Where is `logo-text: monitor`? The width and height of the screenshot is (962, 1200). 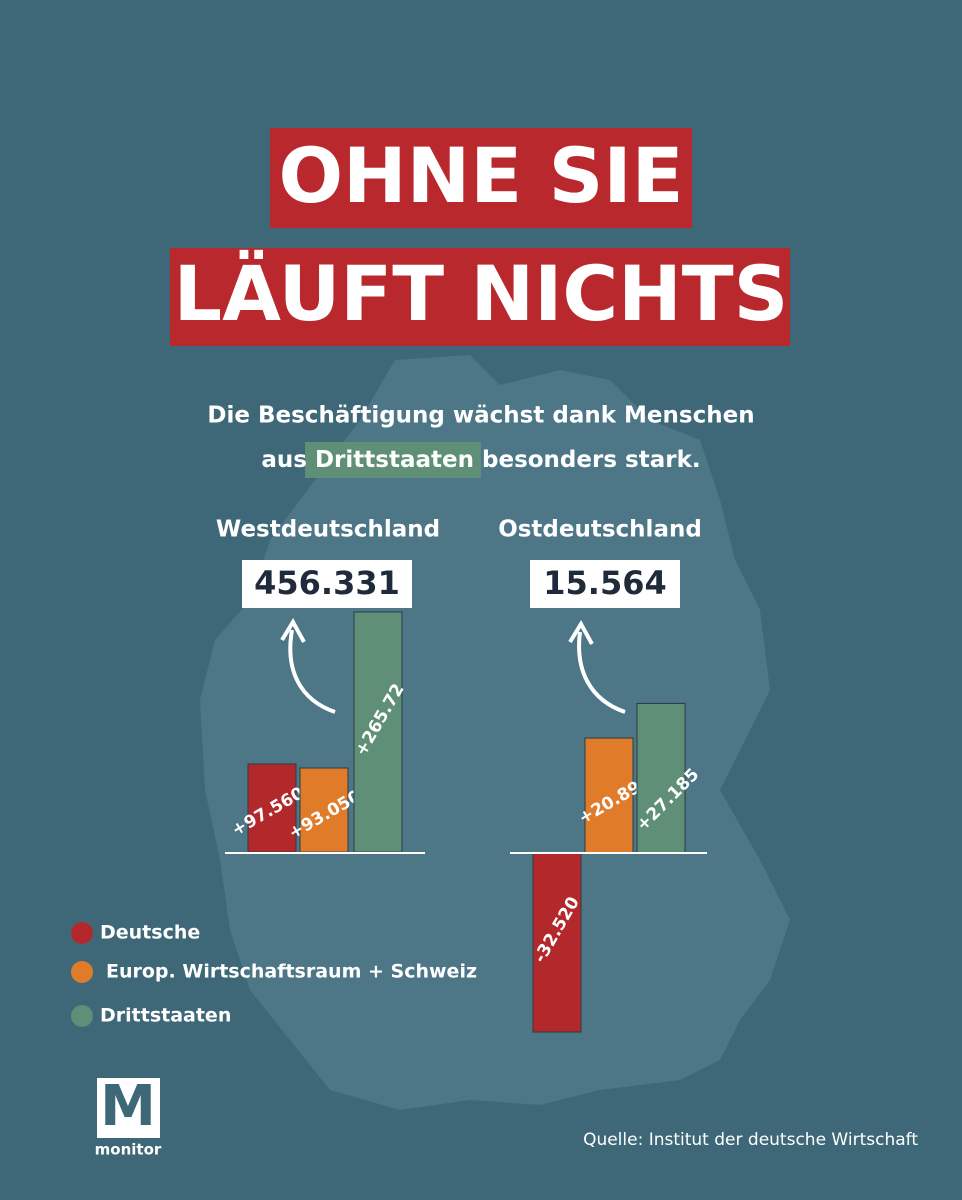 logo-text: monitor is located at coordinates (128, 1150).